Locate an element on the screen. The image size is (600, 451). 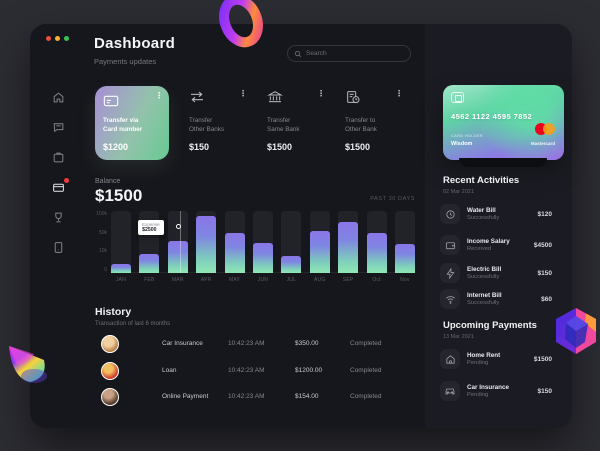
x-tick-label: FEB is located at coordinates (149, 280).